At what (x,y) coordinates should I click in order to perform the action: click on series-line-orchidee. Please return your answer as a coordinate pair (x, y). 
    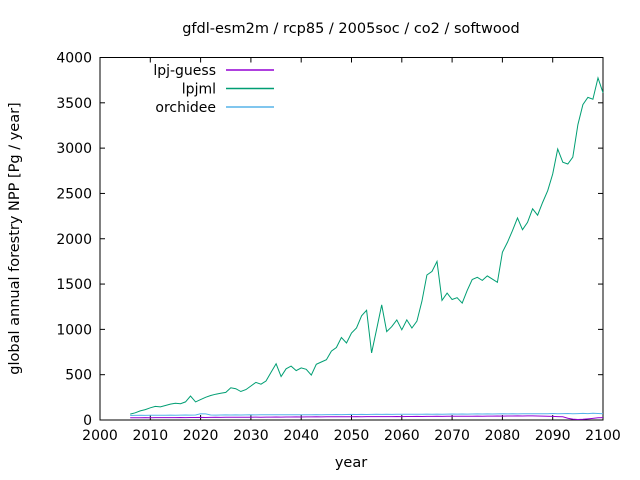
    Looking at the image, I should click on (367, 414).